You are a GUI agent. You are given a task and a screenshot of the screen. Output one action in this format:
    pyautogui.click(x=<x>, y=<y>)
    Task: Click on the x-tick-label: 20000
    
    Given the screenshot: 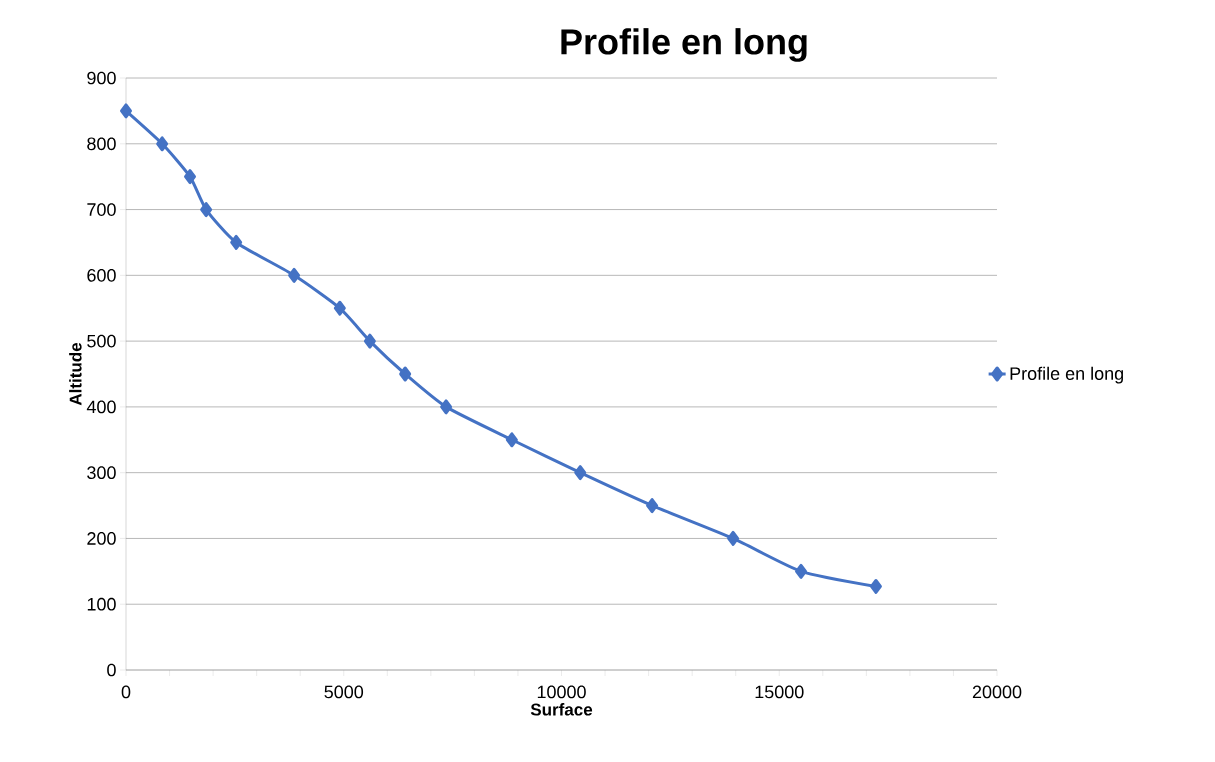 What is the action you would take?
    pyautogui.click(x=997, y=692)
    